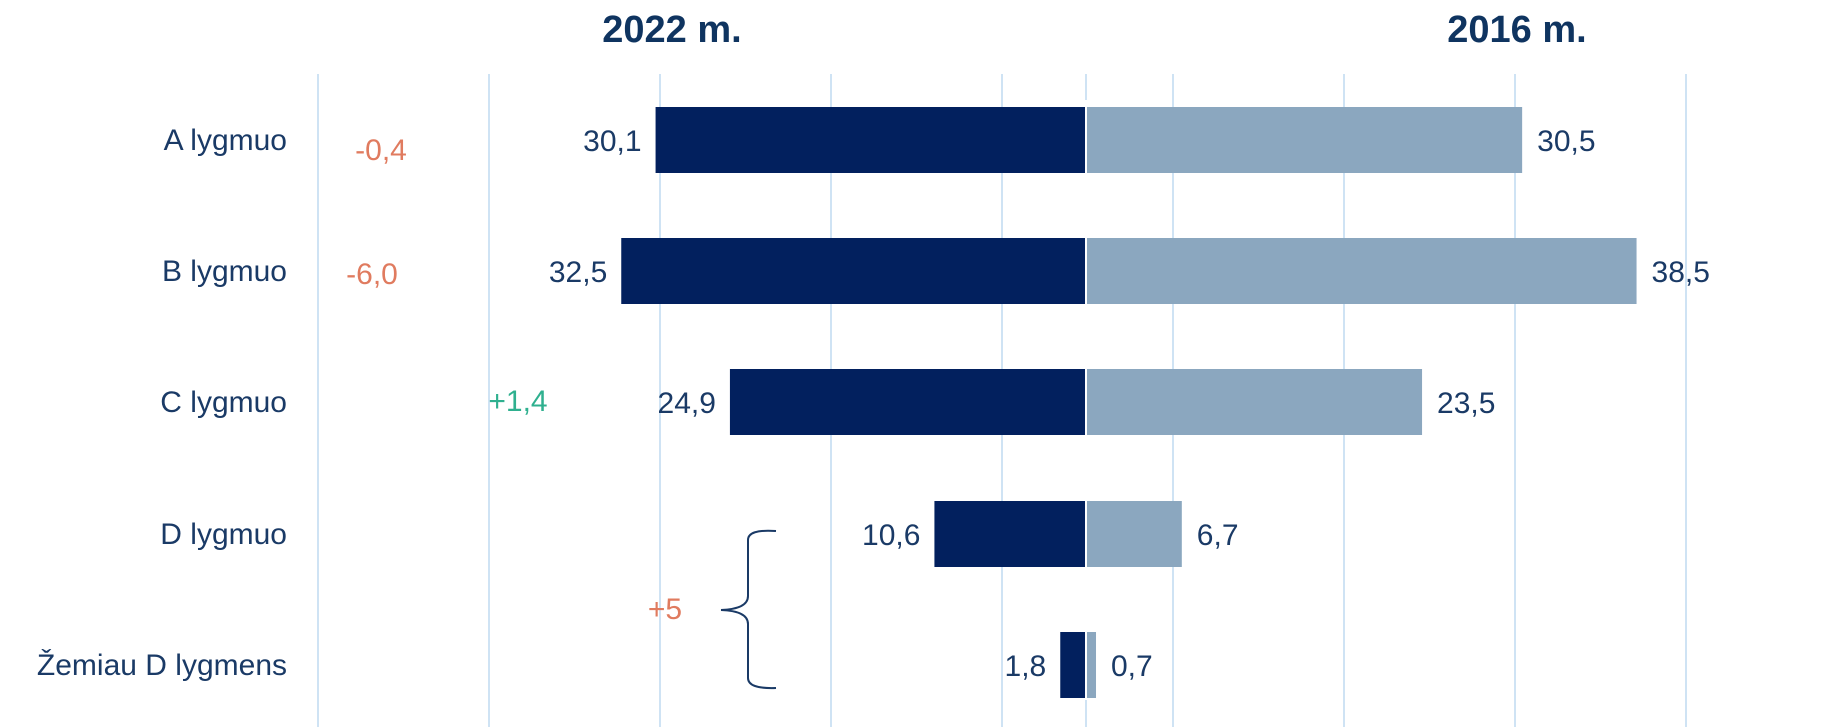 This screenshot has height=727, width=1844. What do you see at coordinates (514, 380) in the screenshot?
I see `difference-labels: -0,4 -6,0 +1,4 +5` at bounding box center [514, 380].